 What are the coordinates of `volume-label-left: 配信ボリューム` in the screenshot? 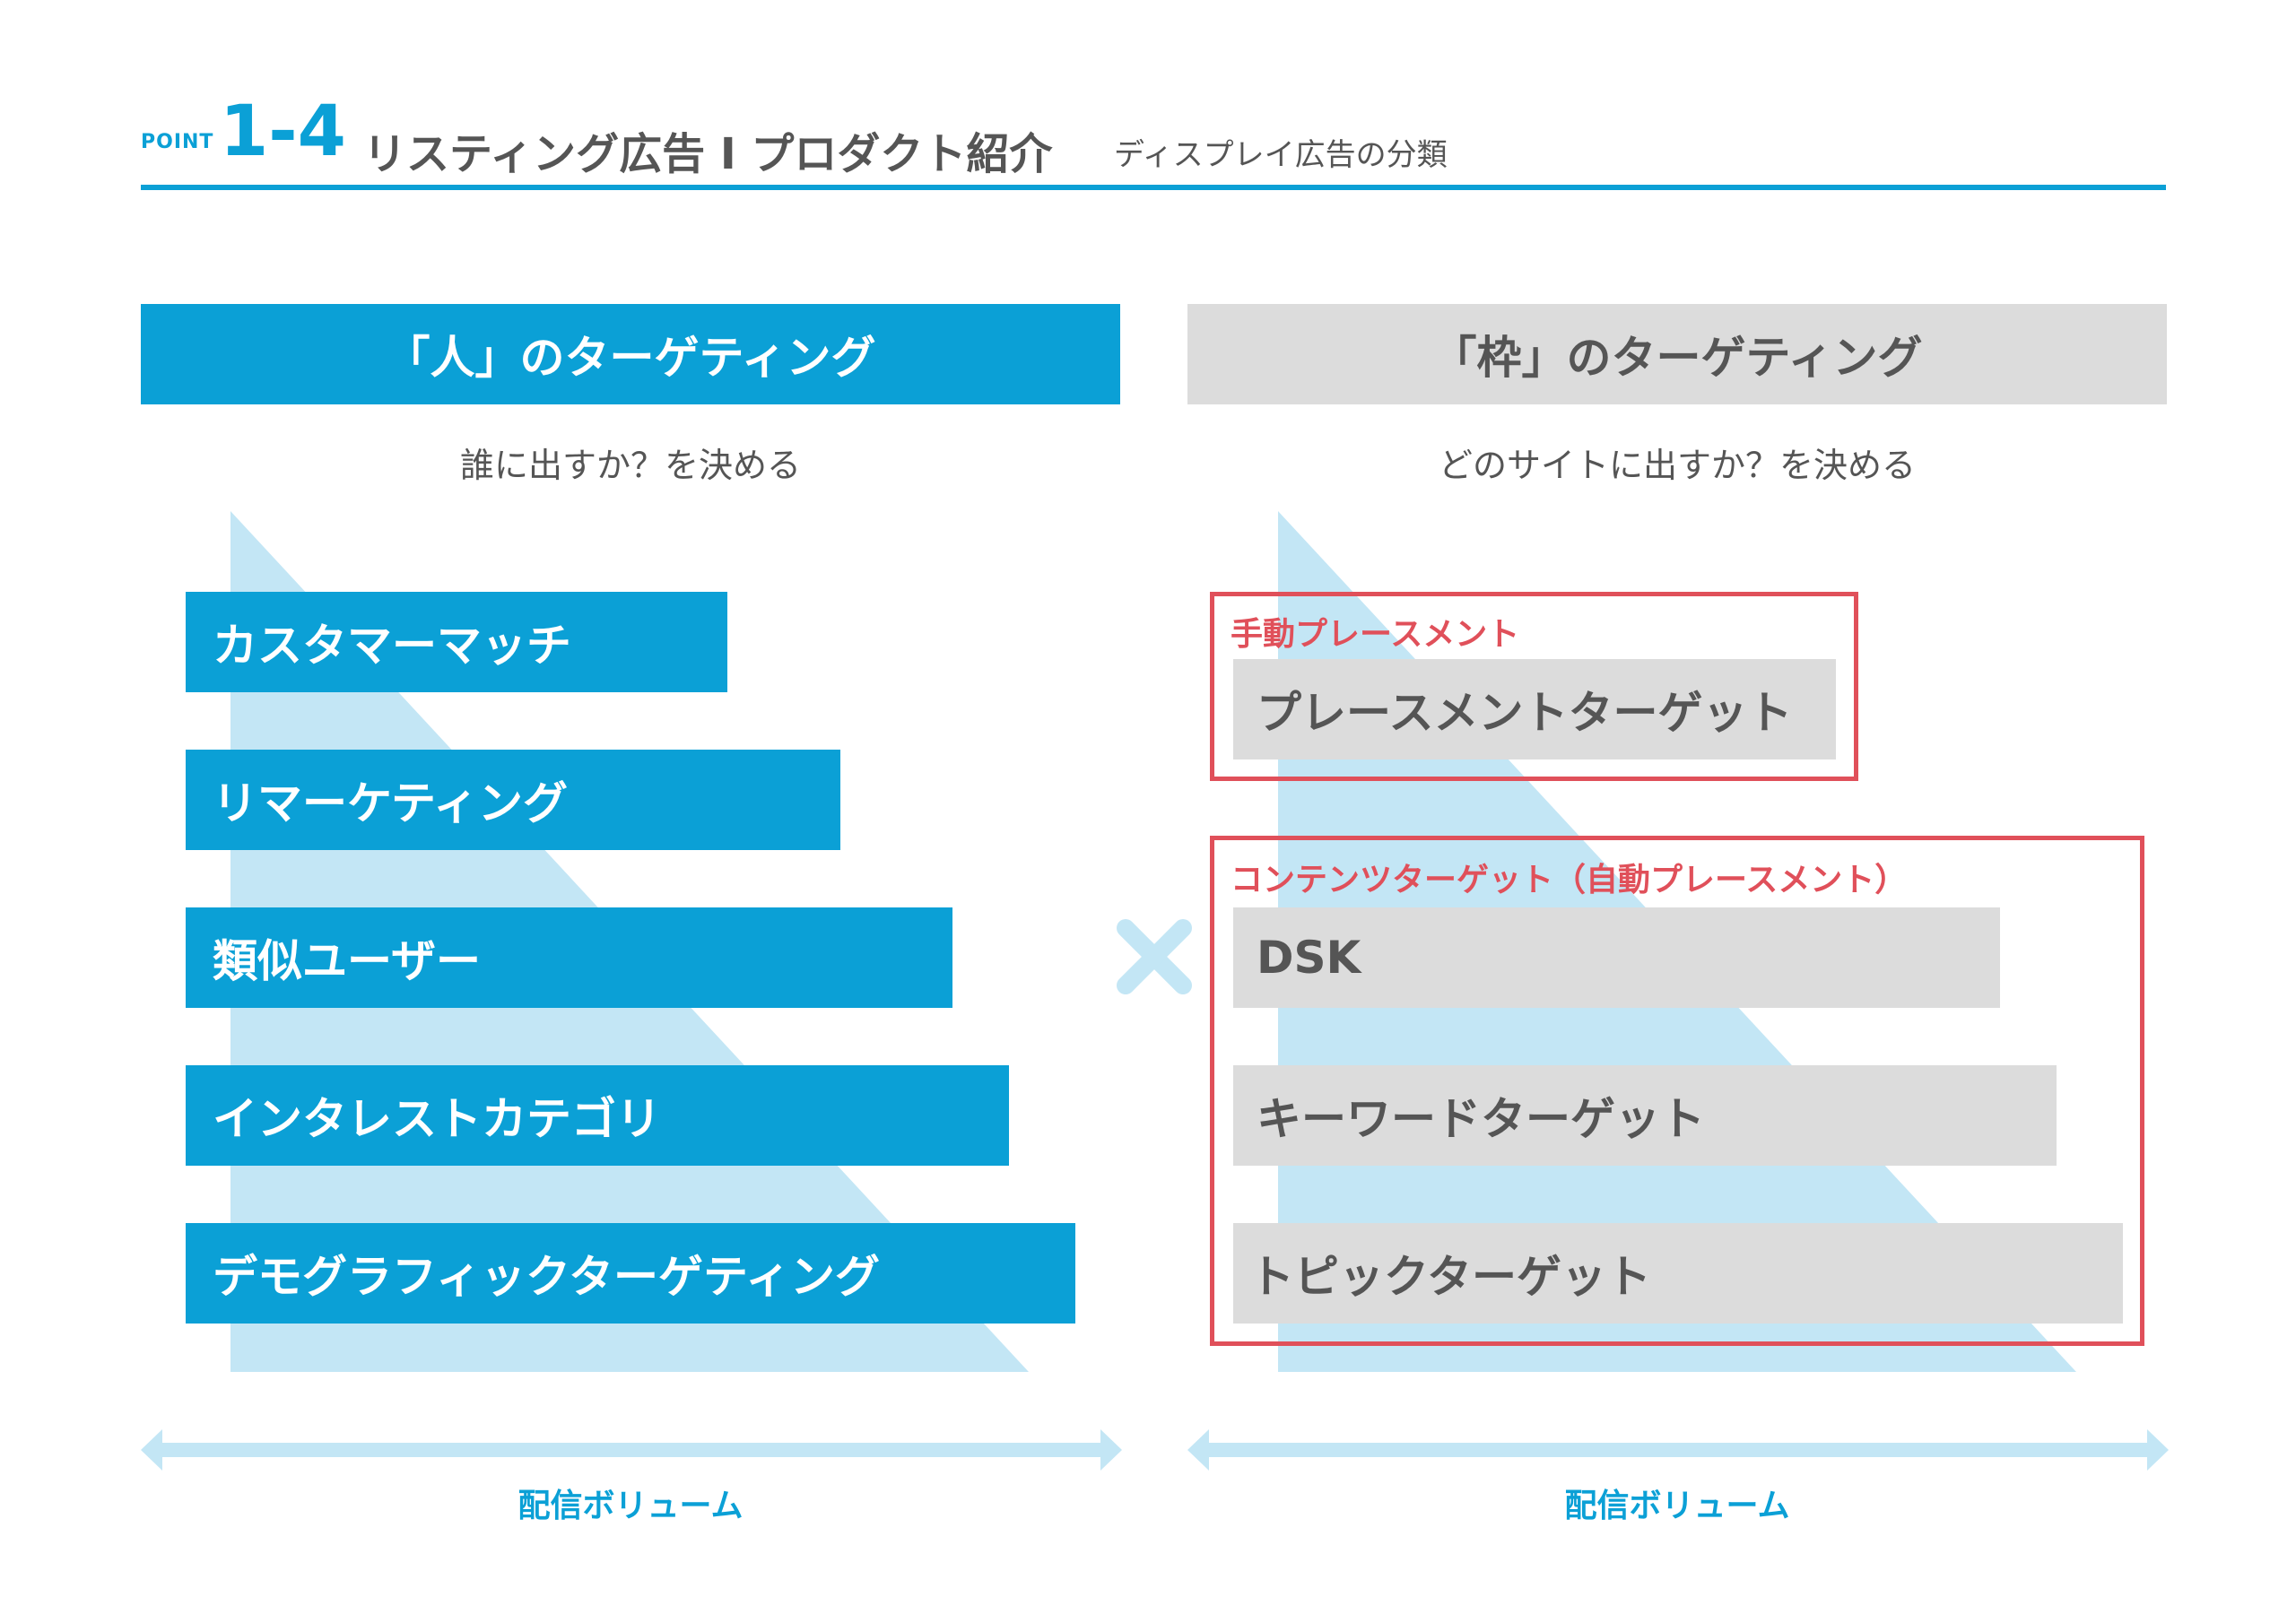 It's located at (630, 1506).